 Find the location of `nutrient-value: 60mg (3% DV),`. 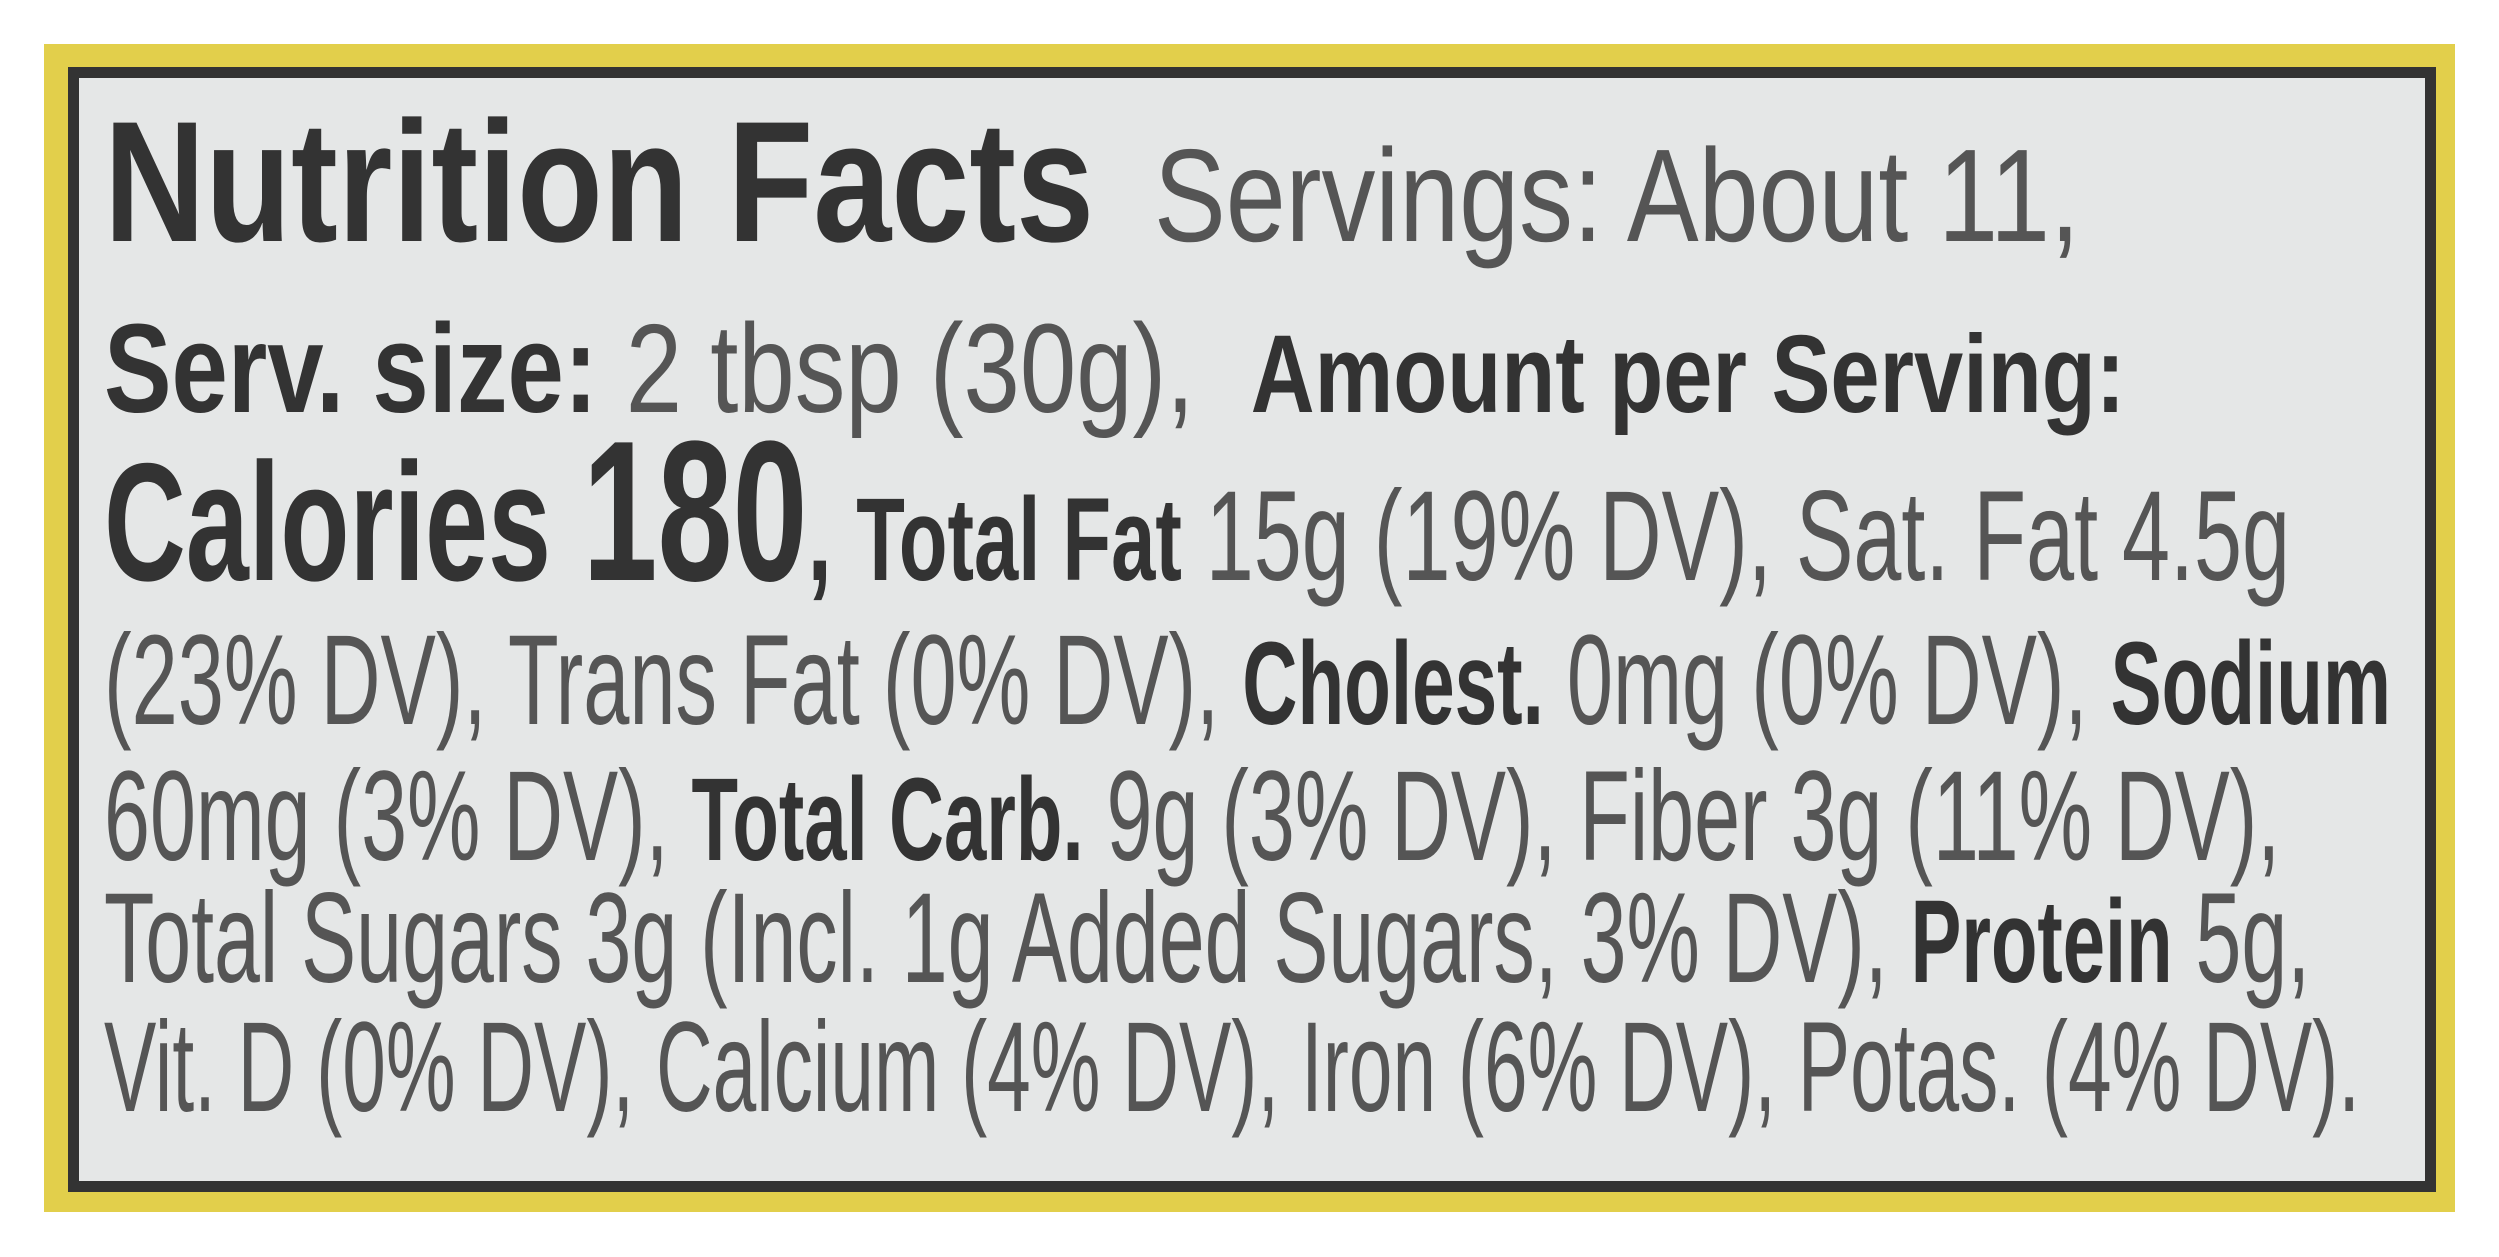

nutrient-value: 60mg (3% DV), is located at coordinates (398, 817).